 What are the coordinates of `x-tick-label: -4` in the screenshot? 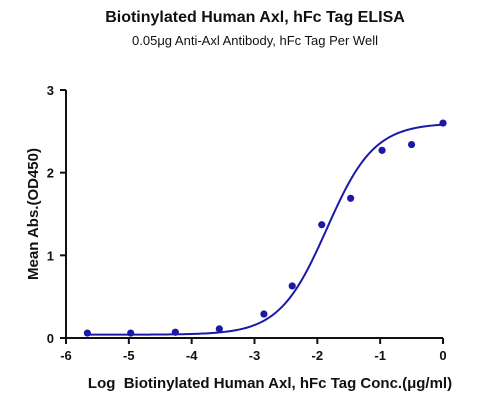 It's located at (192, 355).